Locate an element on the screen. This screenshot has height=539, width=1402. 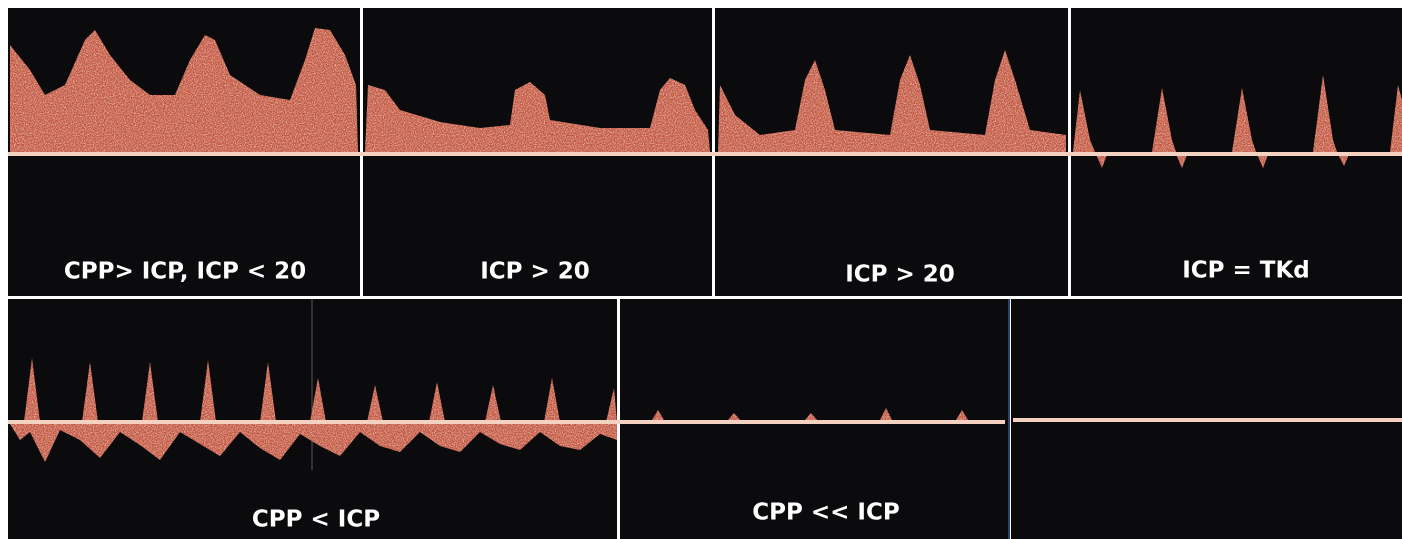
panel-label: CPP> ICP, ICP < 20 is located at coordinates (185, 272).